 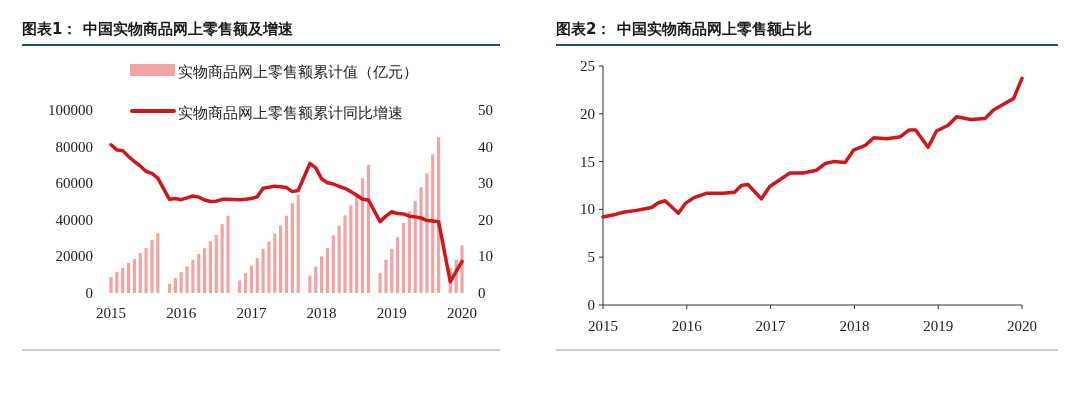 I want to click on y2-tick-label: 0, so click(x=482, y=293).